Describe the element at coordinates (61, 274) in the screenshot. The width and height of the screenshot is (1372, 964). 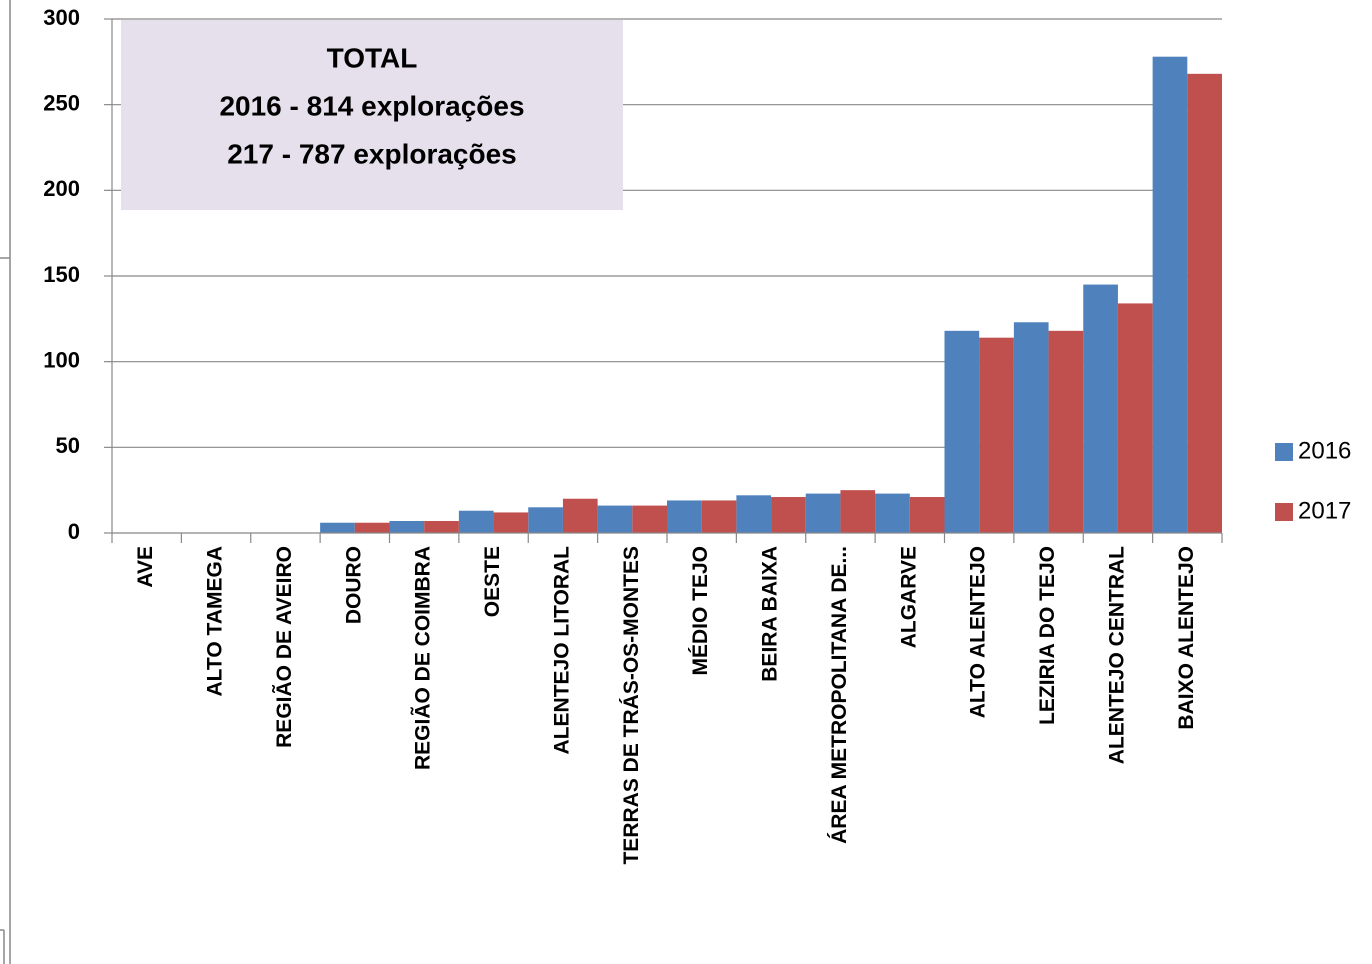
I see `y-tick-label: 150` at that location.